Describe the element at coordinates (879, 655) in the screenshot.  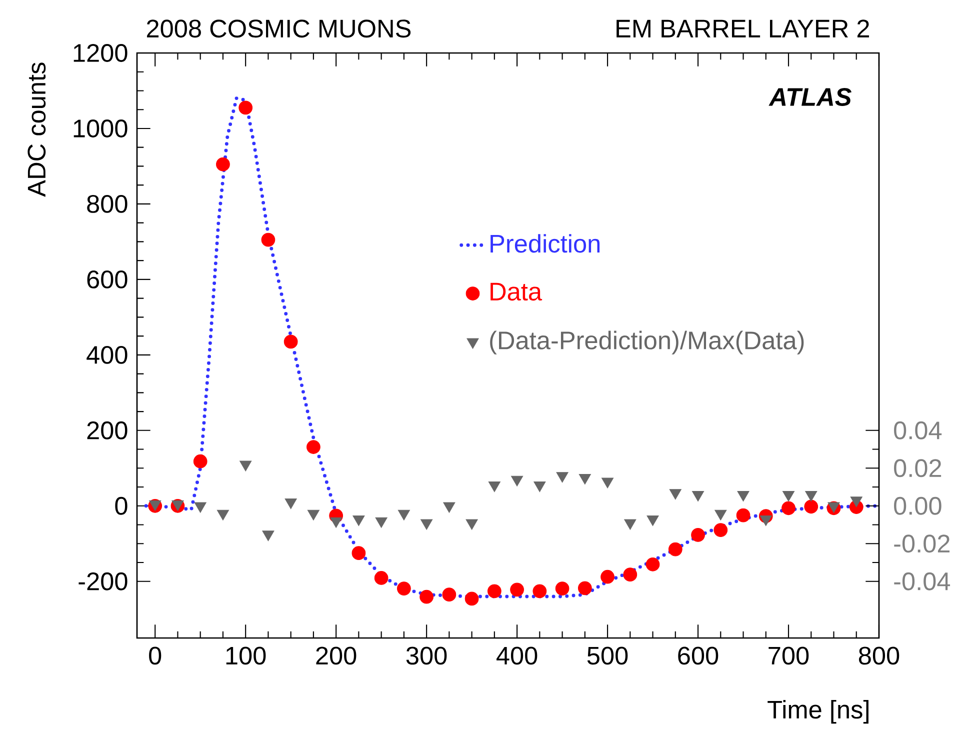
I see `x-tick-label: 800` at that location.